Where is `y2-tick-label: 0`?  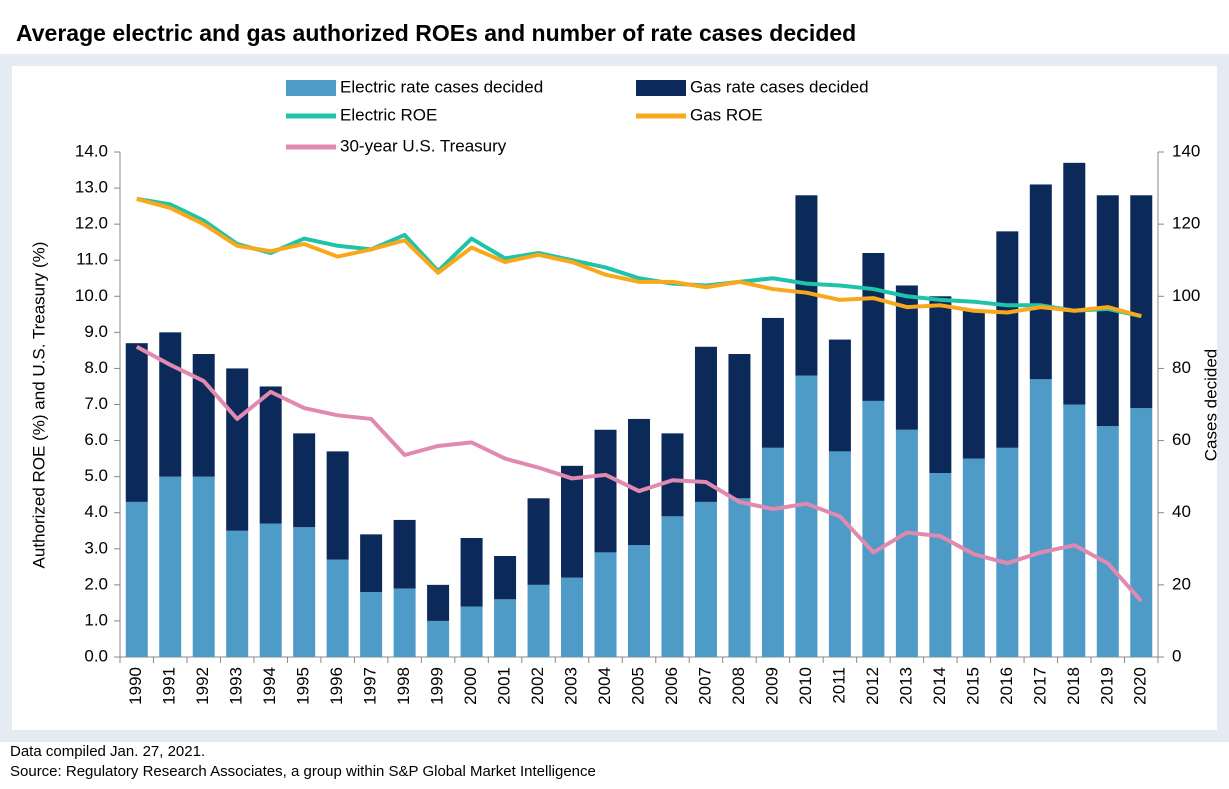 y2-tick-label: 0 is located at coordinates (1176, 655).